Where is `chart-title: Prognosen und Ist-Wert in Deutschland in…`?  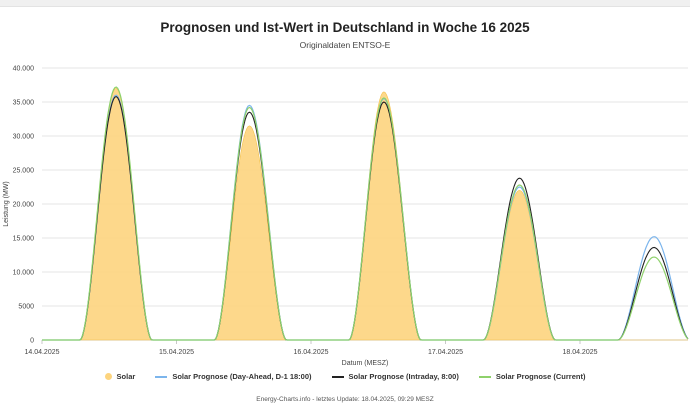 chart-title: Prognosen und Ist-Wert in Deutschland in… is located at coordinates (345, 27).